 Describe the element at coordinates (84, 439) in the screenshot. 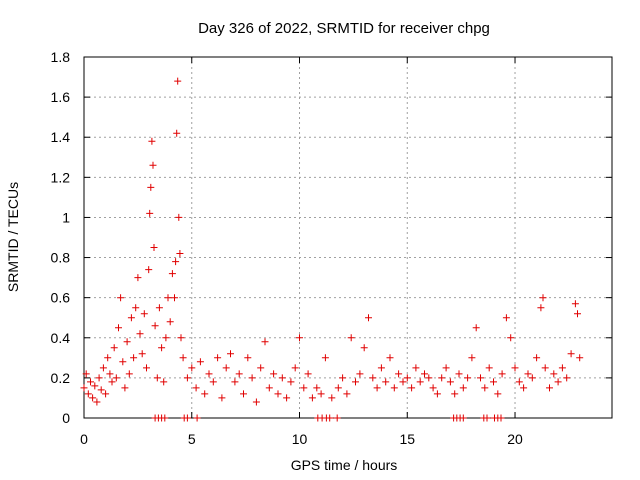

I see `x-tick-label: 0` at that location.